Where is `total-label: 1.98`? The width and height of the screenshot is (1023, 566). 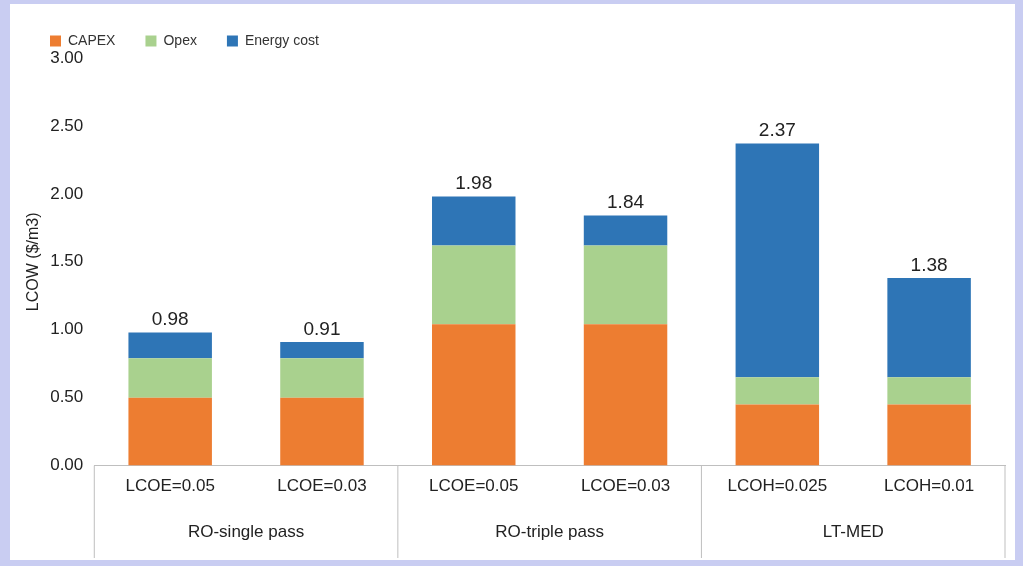 total-label: 1.98 is located at coordinates (474, 183).